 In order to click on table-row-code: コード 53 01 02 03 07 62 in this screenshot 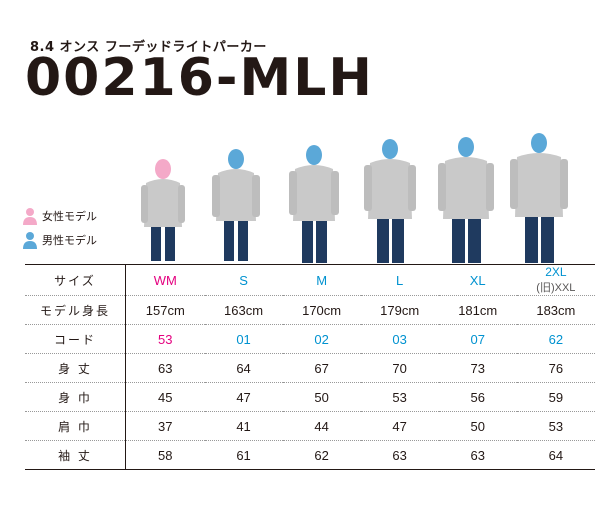, I will do `click(310, 339)`.